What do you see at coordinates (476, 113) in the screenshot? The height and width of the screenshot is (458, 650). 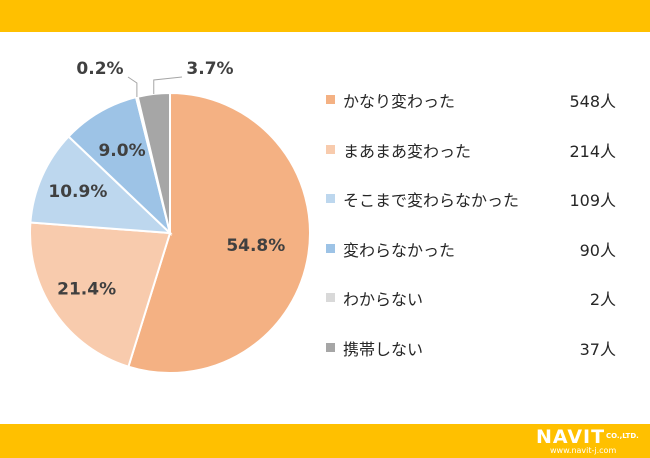 I see `legend-item: かなり変わった 548人` at bounding box center [476, 113].